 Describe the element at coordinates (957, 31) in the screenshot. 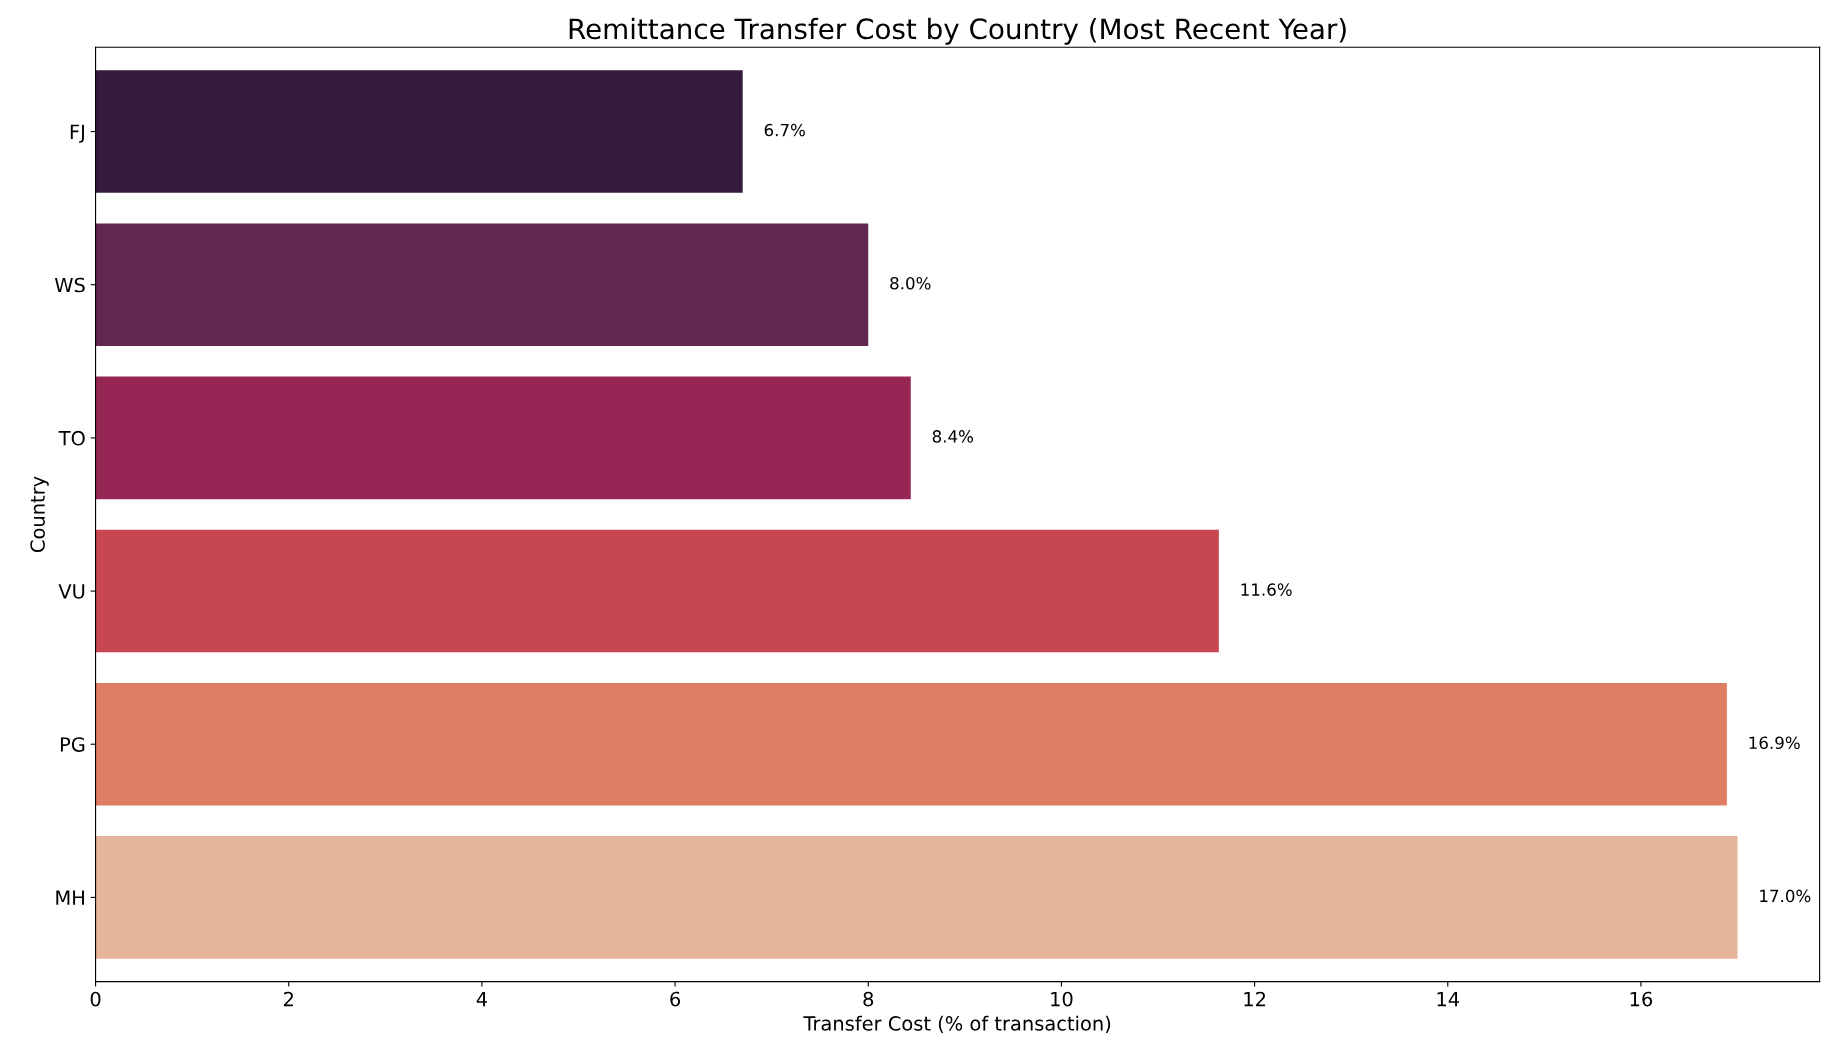

I see `chart-title: Remittance Transfer Cost by Country (Most Recent Year)` at that location.